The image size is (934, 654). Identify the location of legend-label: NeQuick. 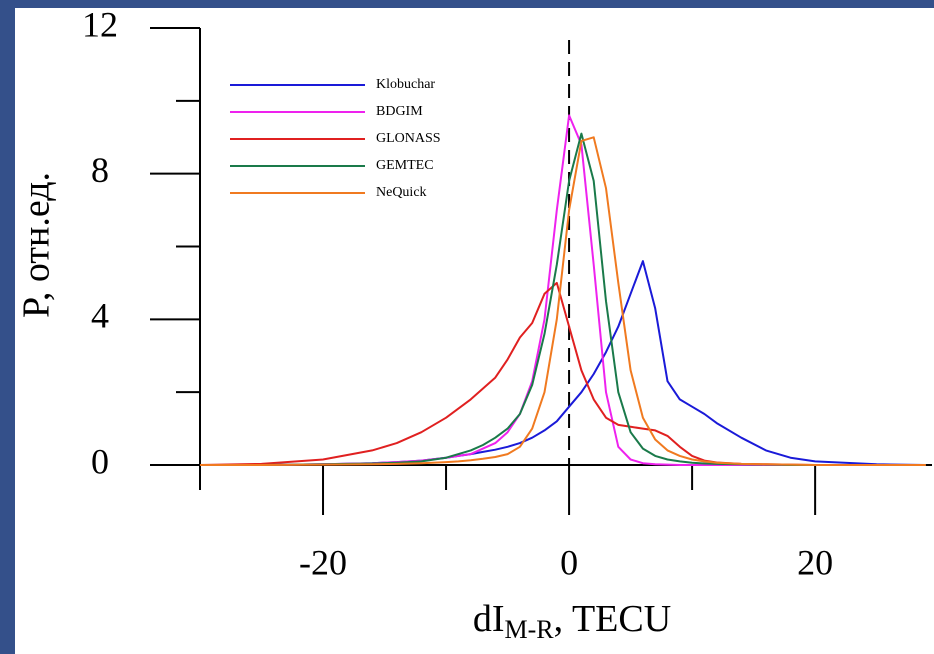
(401, 192).